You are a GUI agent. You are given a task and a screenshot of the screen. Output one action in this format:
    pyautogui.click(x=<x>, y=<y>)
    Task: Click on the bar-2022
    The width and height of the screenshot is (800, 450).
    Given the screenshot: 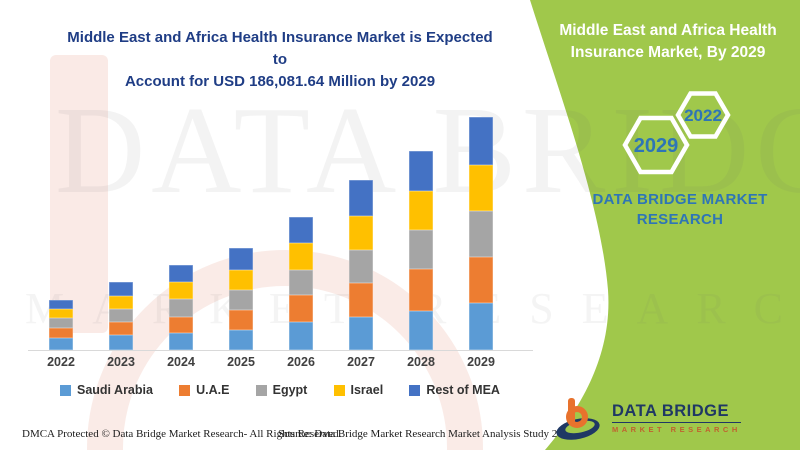 What is the action you would take?
    pyautogui.click(x=61, y=325)
    